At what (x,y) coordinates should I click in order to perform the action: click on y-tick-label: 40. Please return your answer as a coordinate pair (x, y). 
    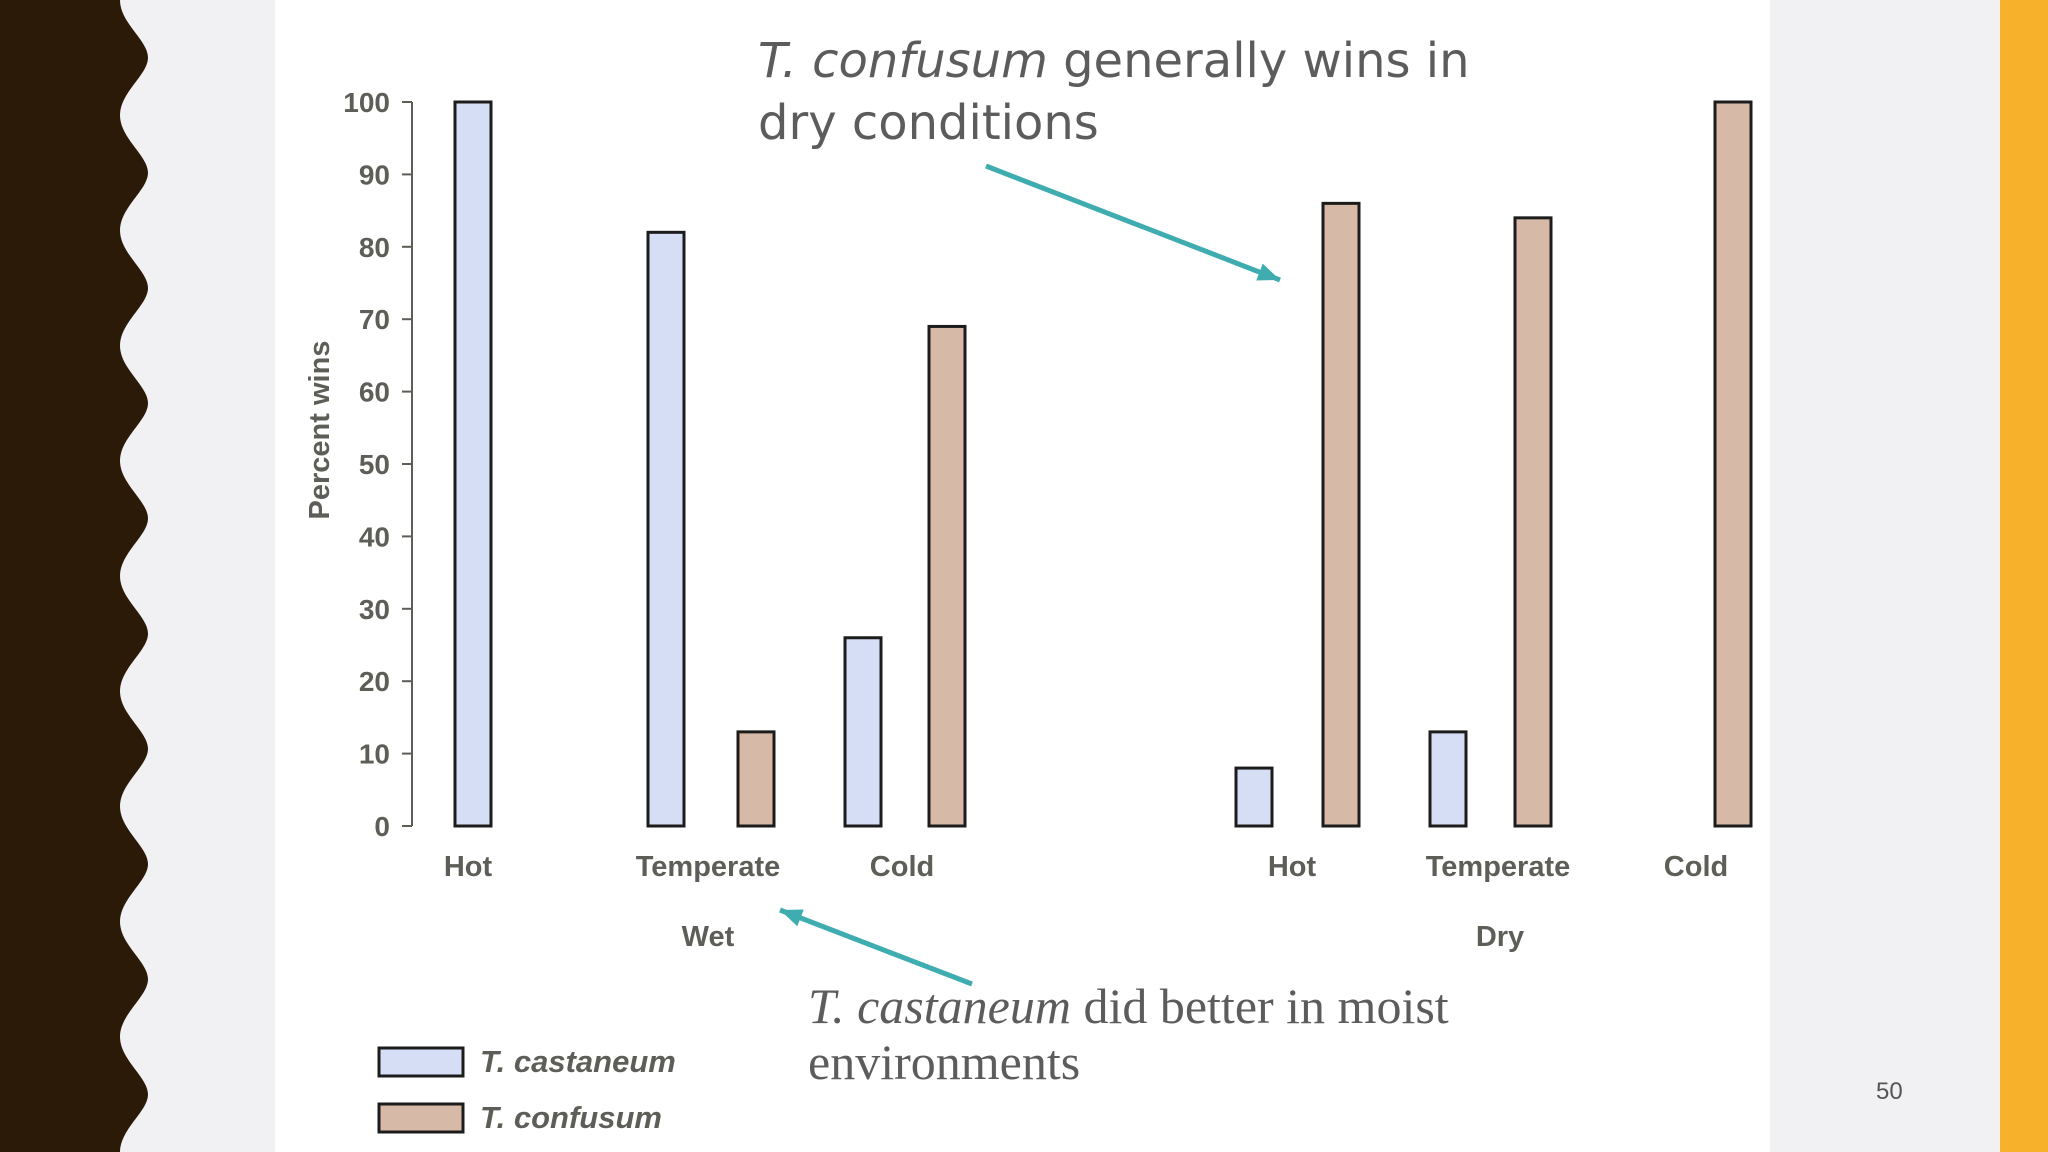
    Looking at the image, I should click on (374, 536).